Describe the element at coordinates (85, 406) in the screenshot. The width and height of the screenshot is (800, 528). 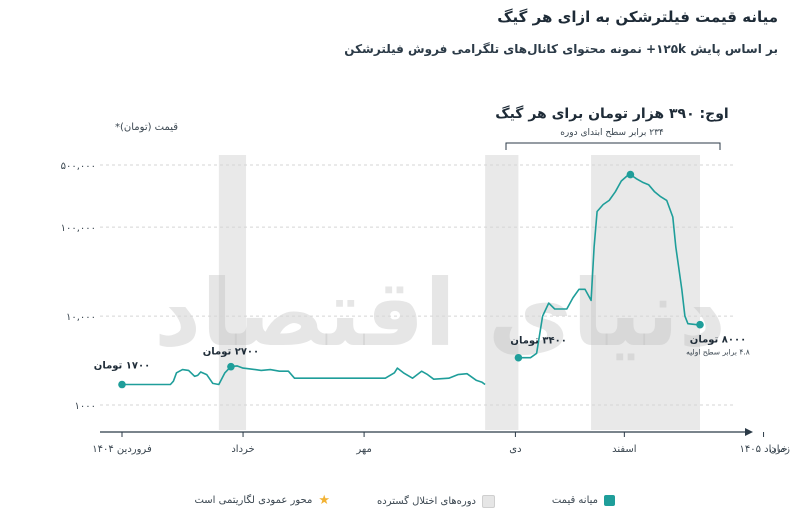
I see `y-tick-label-0: ۱۰۰۰` at that location.